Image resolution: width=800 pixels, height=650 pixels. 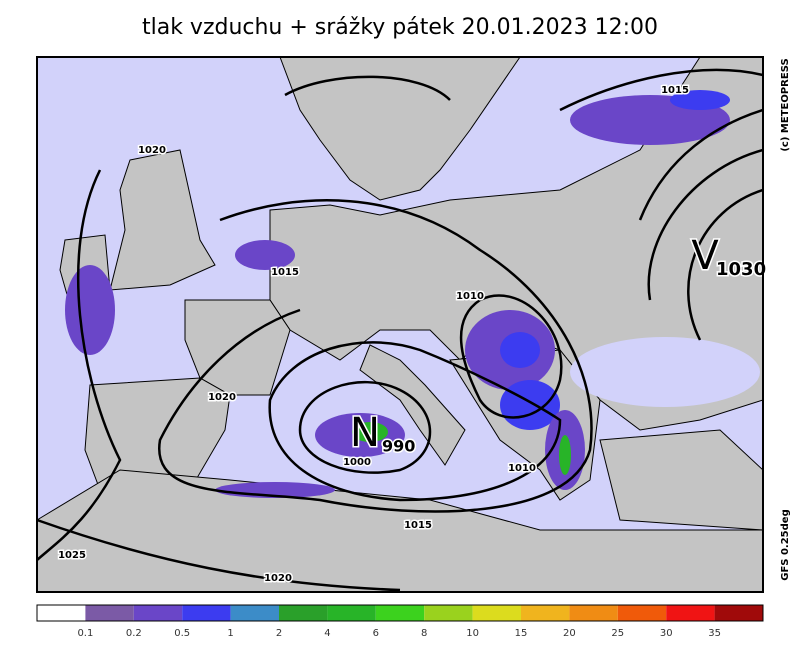 I want to click on copyright: (c) METEOPRESS, so click(x=785, y=104).